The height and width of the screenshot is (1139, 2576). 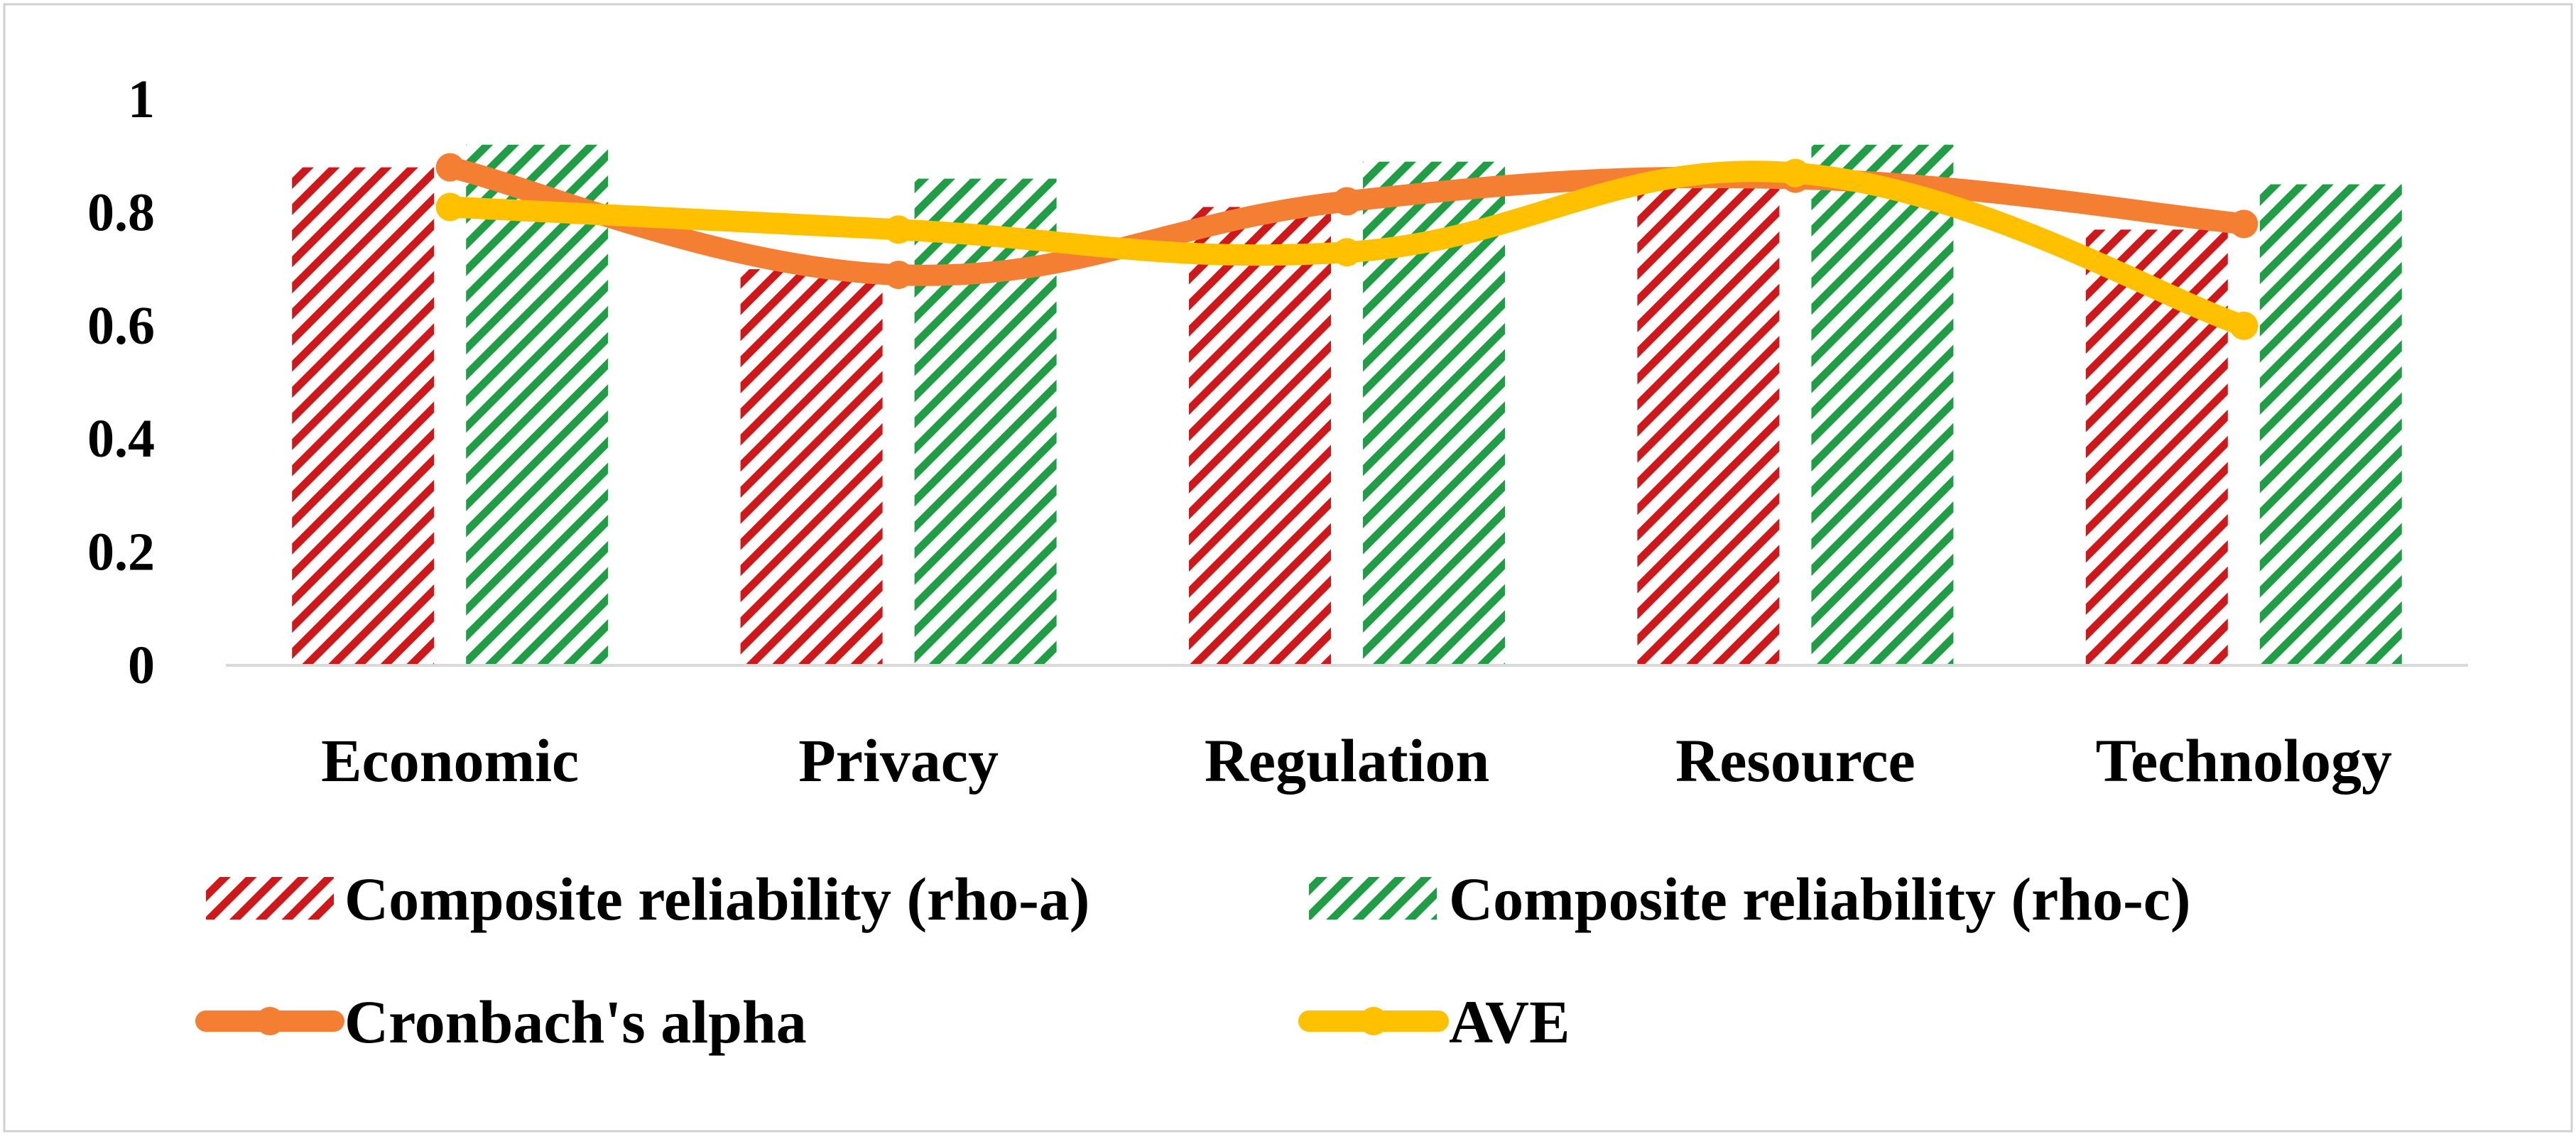 I want to click on bar-rho-c-resource, so click(x=1883, y=404).